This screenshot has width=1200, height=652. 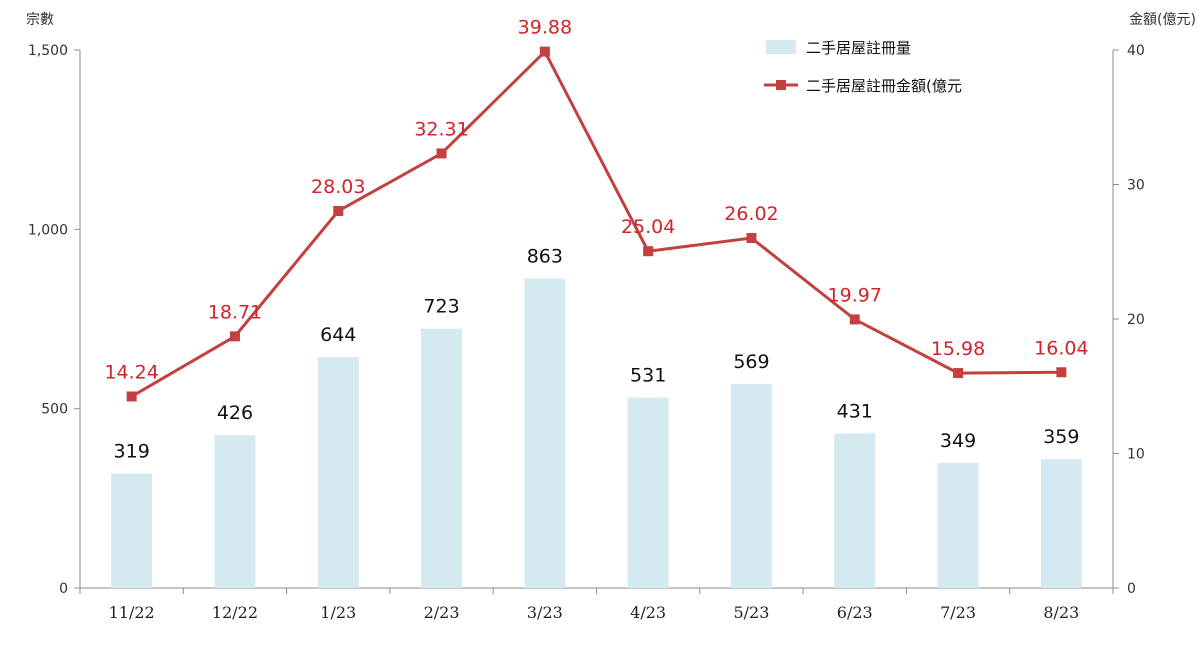 What do you see at coordinates (338, 612) in the screenshot?
I see `x-axis-tick-label: 1/23` at bounding box center [338, 612].